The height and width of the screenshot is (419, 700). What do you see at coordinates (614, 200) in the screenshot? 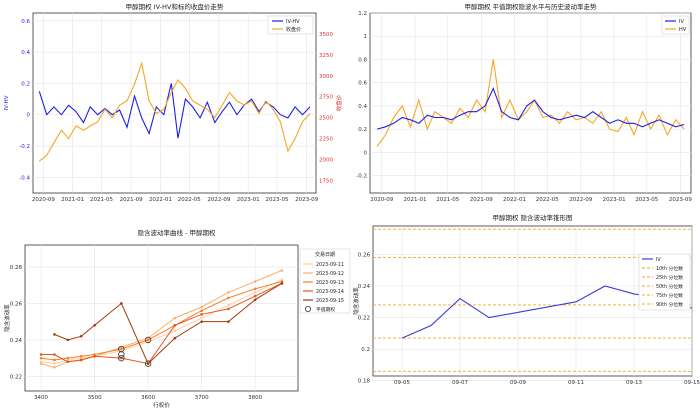
I see `x-tick-label: 2023-01` at bounding box center [614, 200].